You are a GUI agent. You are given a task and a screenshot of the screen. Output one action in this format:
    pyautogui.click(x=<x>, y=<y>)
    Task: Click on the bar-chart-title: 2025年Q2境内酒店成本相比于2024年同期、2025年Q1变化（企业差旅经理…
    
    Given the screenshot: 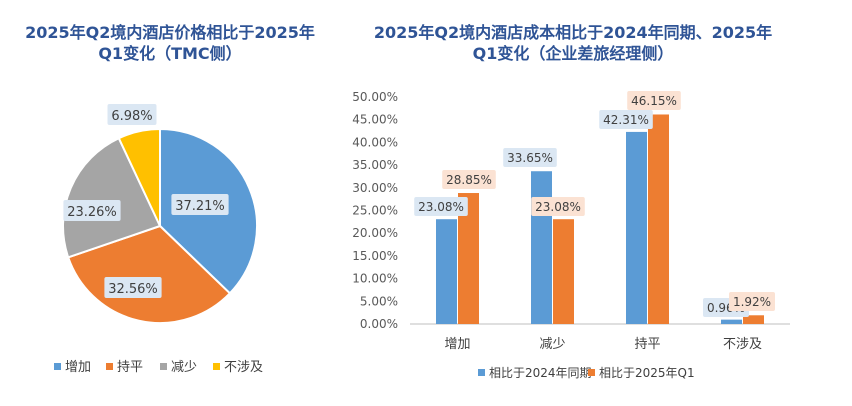 What is the action you would take?
    pyautogui.click(x=573, y=43)
    